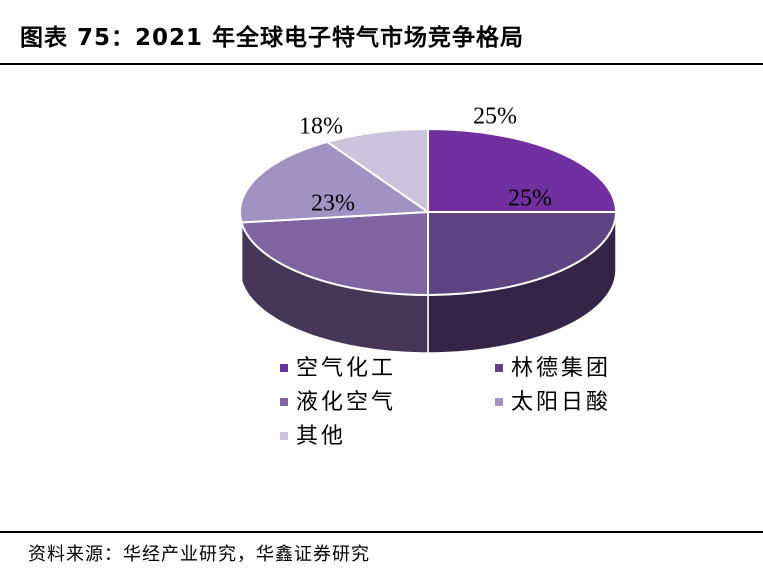 This screenshot has height=583, width=763. I want to click on slice-label-1: 25%, so click(530, 199).